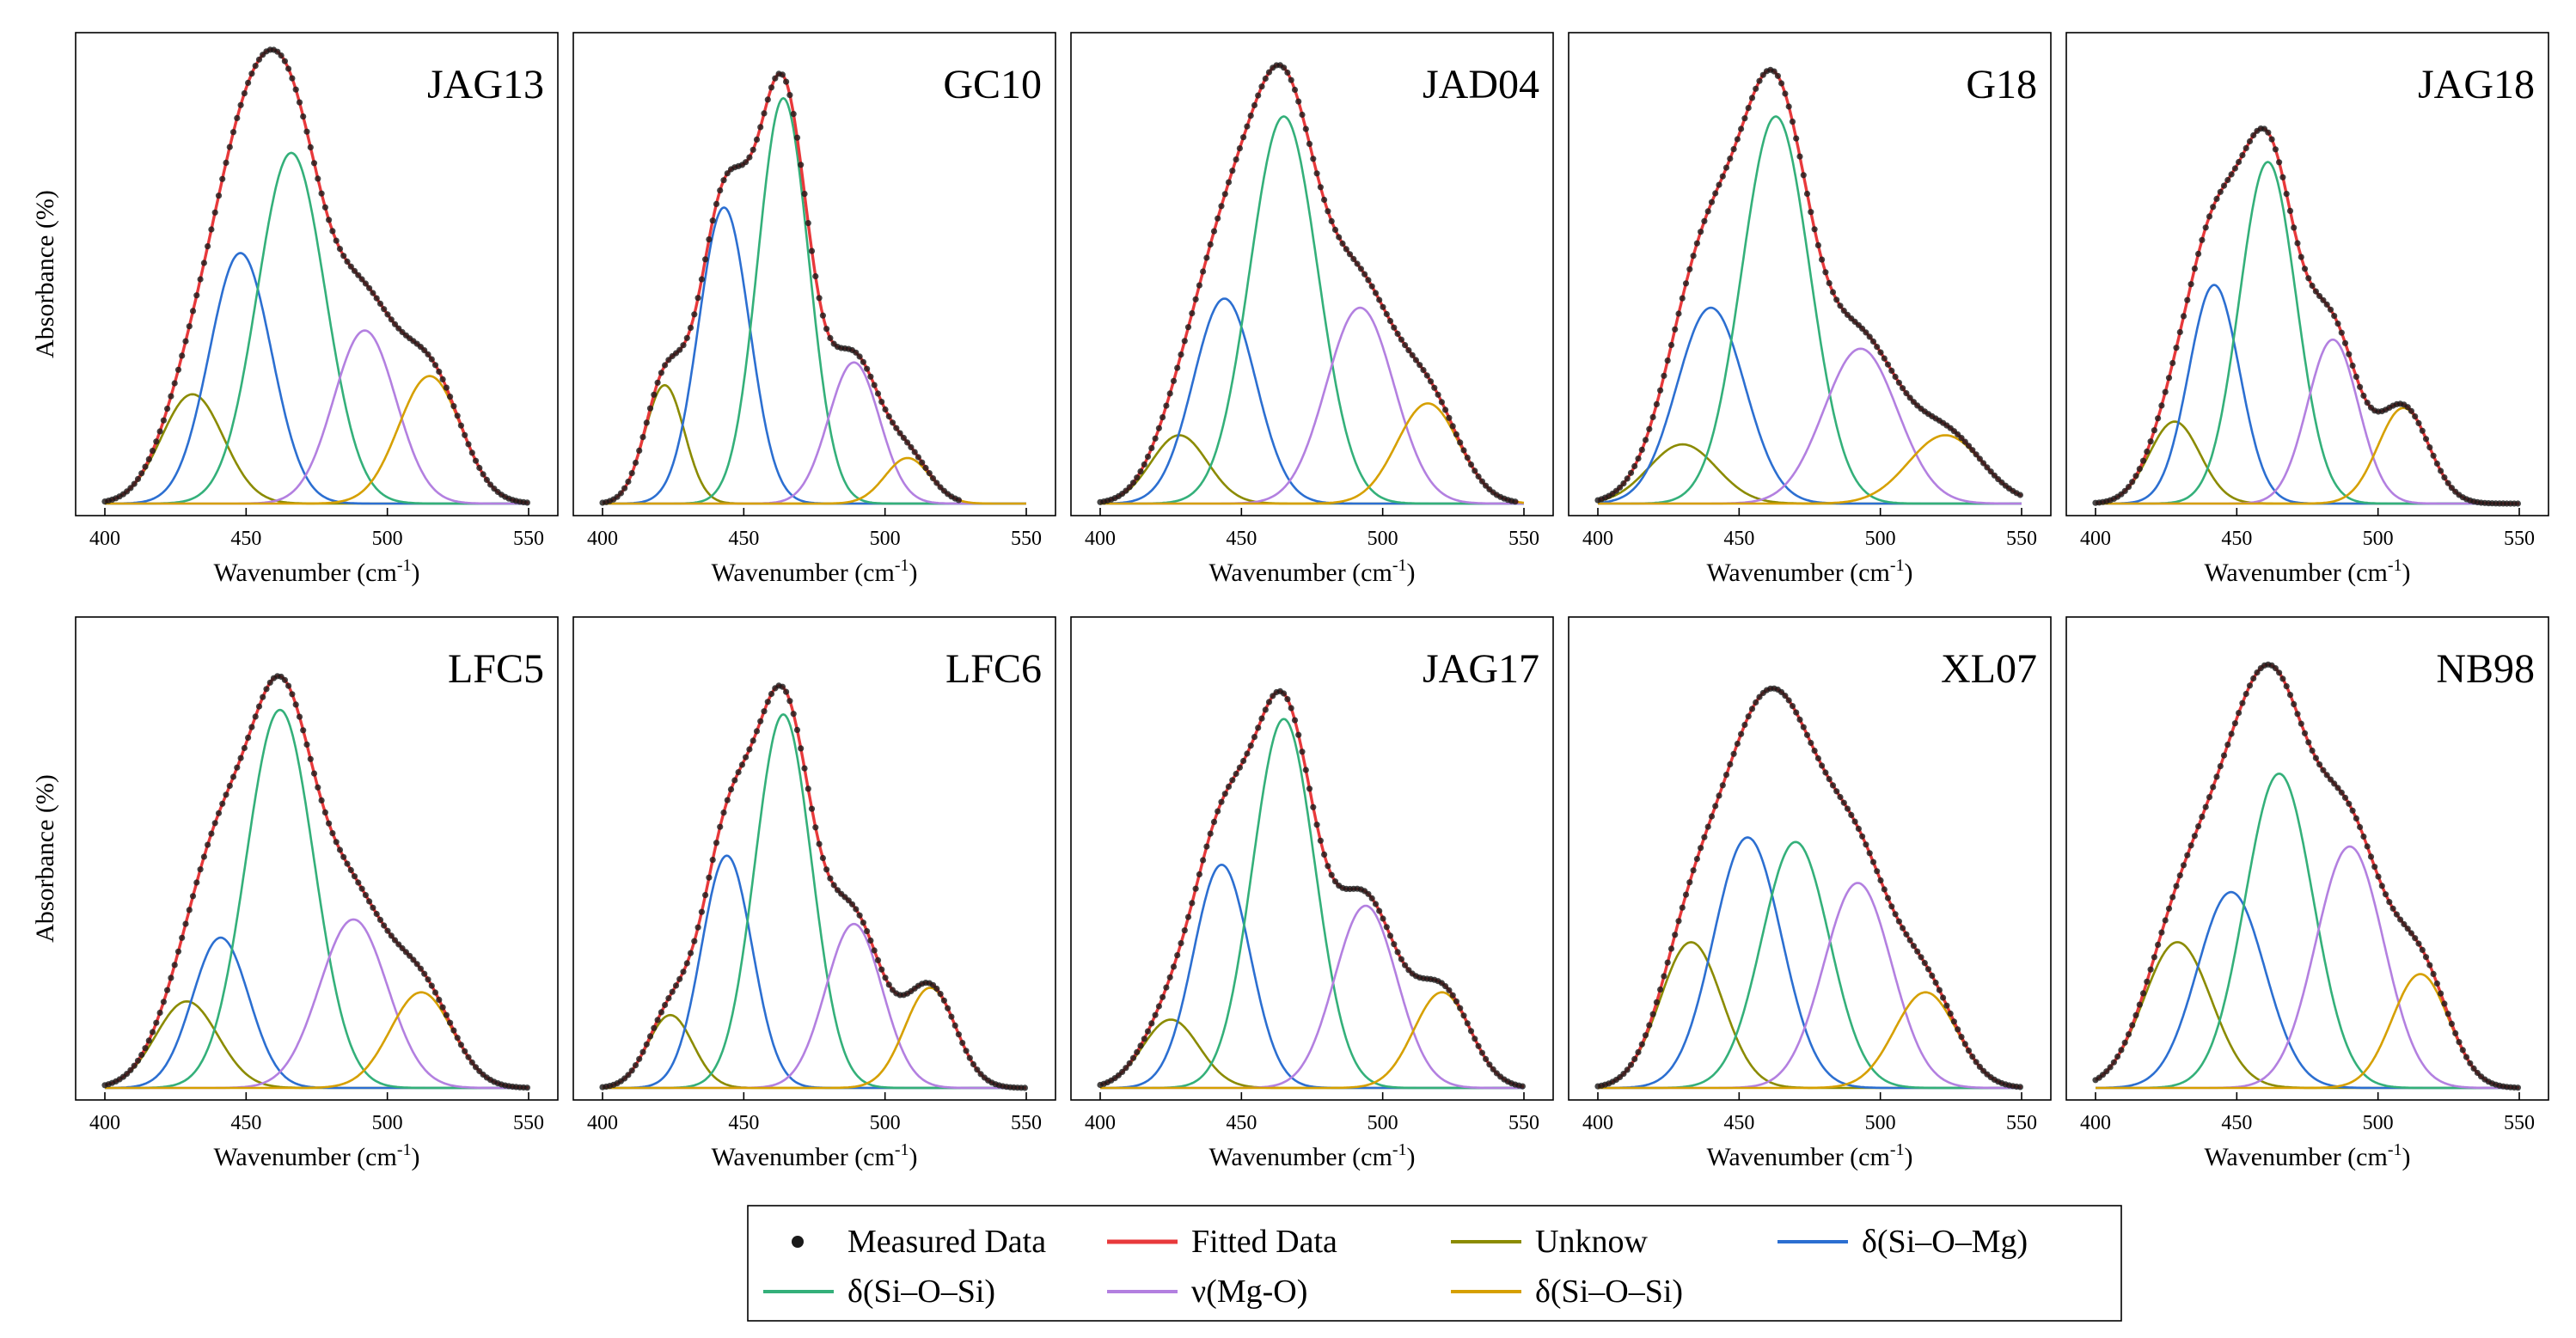 This screenshot has height=1338, width=2576. I want to click on plot-frame, so click(814, 858).